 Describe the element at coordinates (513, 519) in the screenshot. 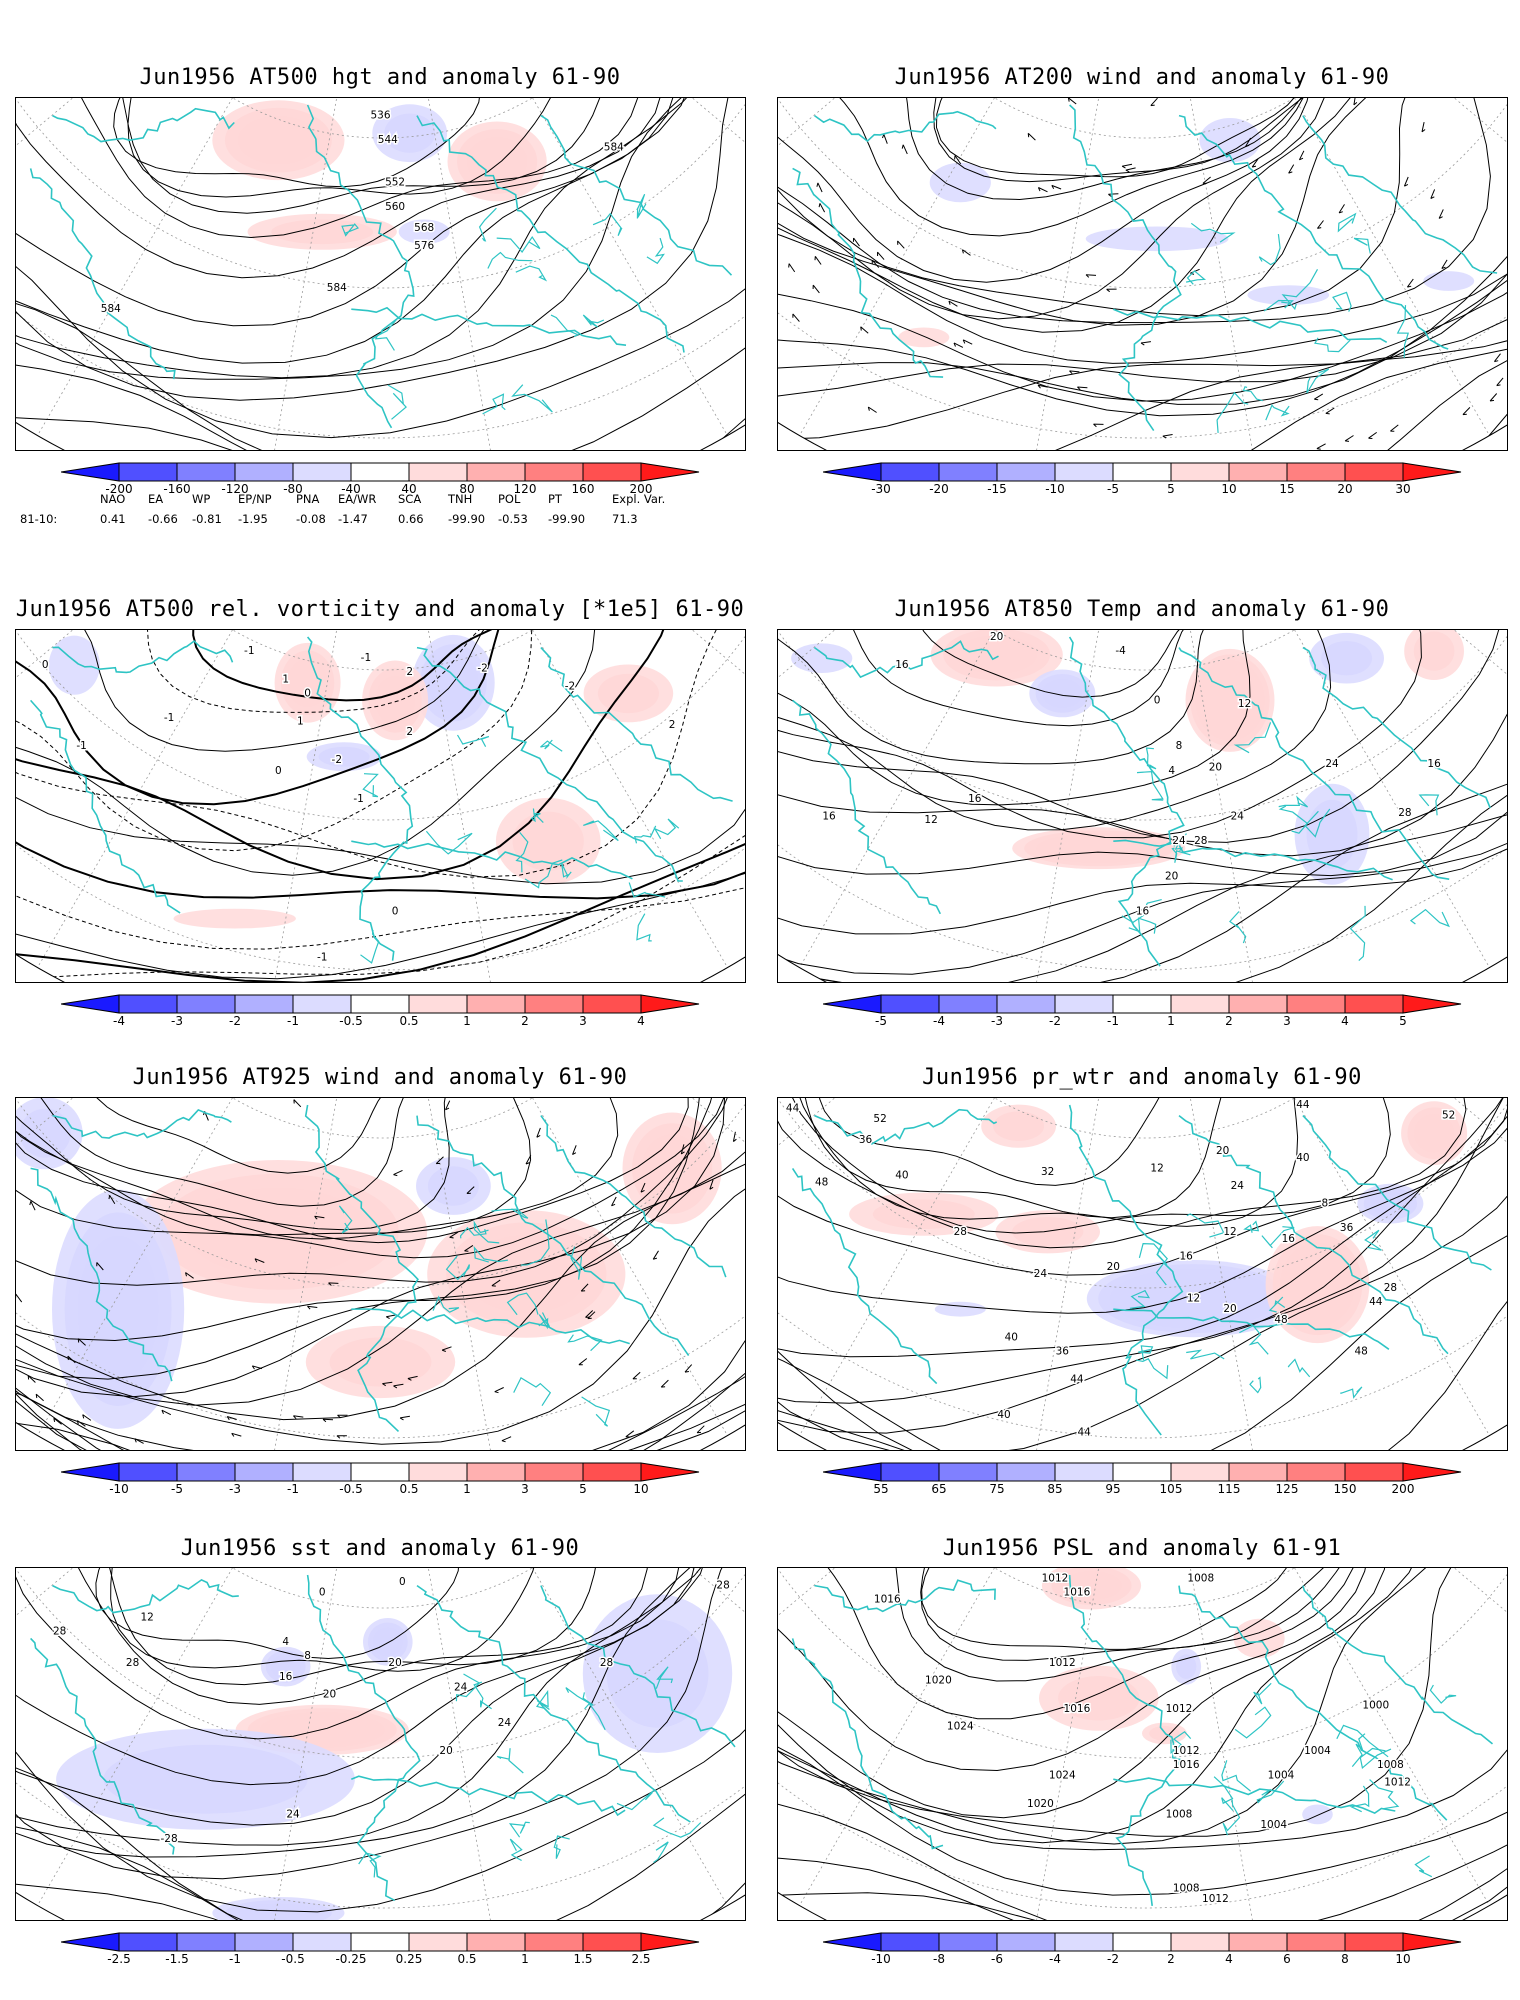

I see `teleconnection-value: -0.53` at that location.